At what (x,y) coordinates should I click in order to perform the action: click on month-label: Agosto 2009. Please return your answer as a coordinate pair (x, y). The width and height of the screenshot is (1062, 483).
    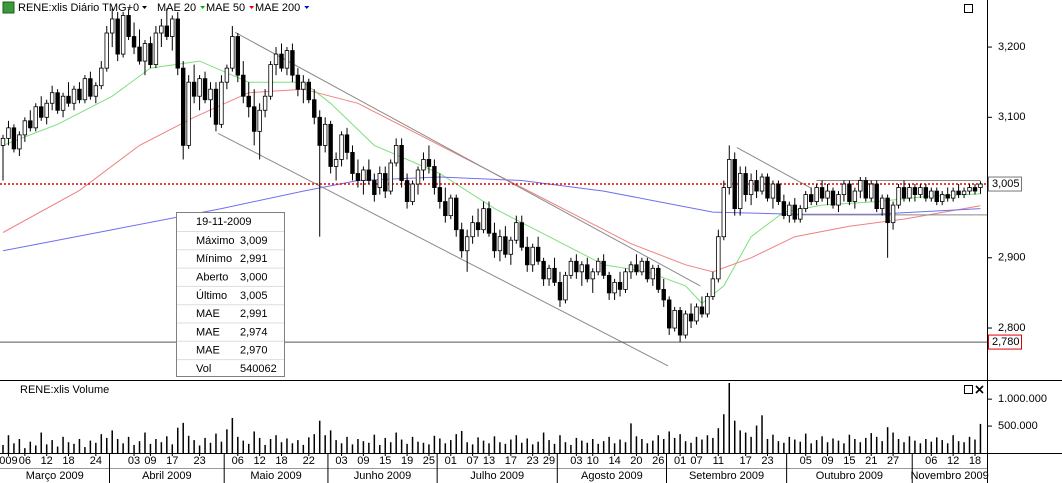
    Looking at the image, I should click on (612, 476).